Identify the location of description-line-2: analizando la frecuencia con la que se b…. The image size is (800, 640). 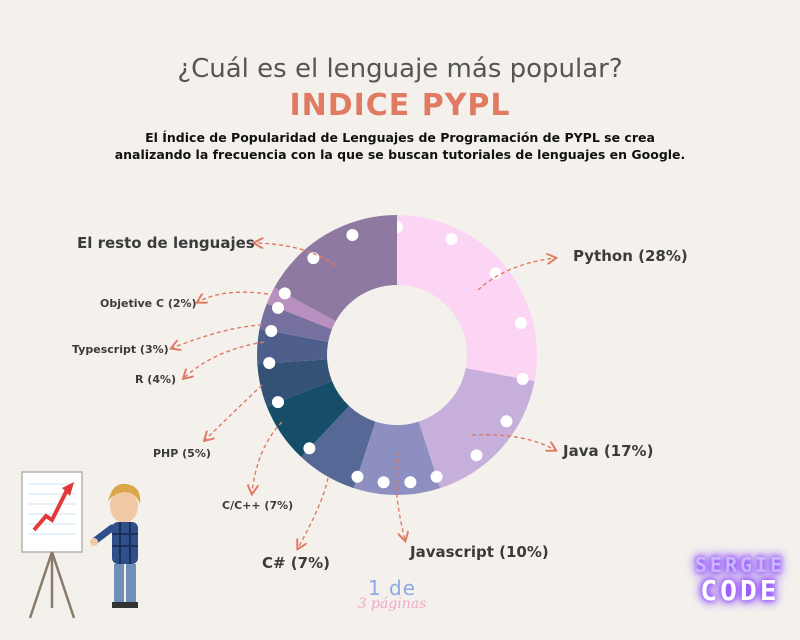
(400, 154).